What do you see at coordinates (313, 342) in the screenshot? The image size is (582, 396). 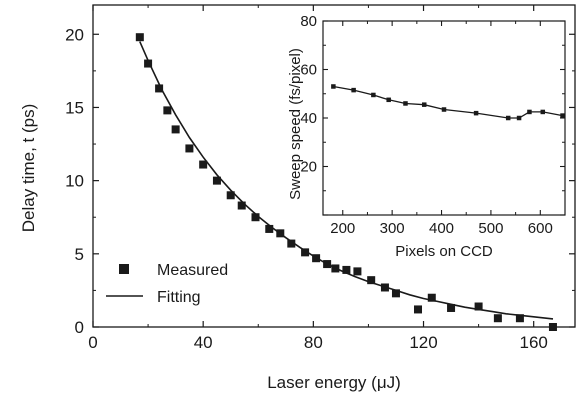 I see `main-x-tick-label: 80` at bounding box center [313, 342].